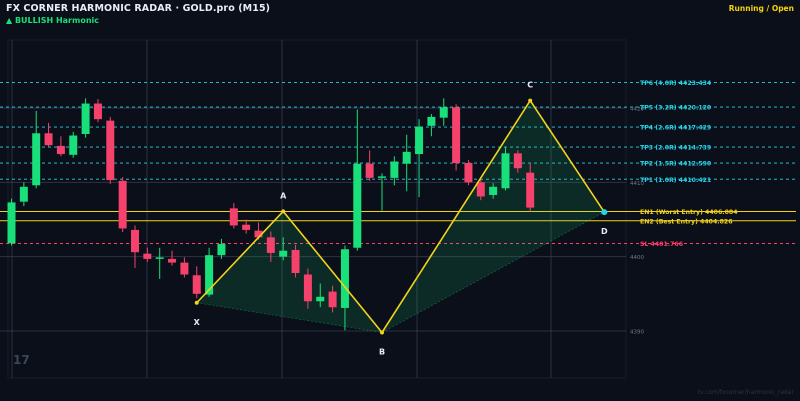 The width and height of the screenshot is (800, 401). I want to click on price-axis-label: 4420, so click(637, 110).